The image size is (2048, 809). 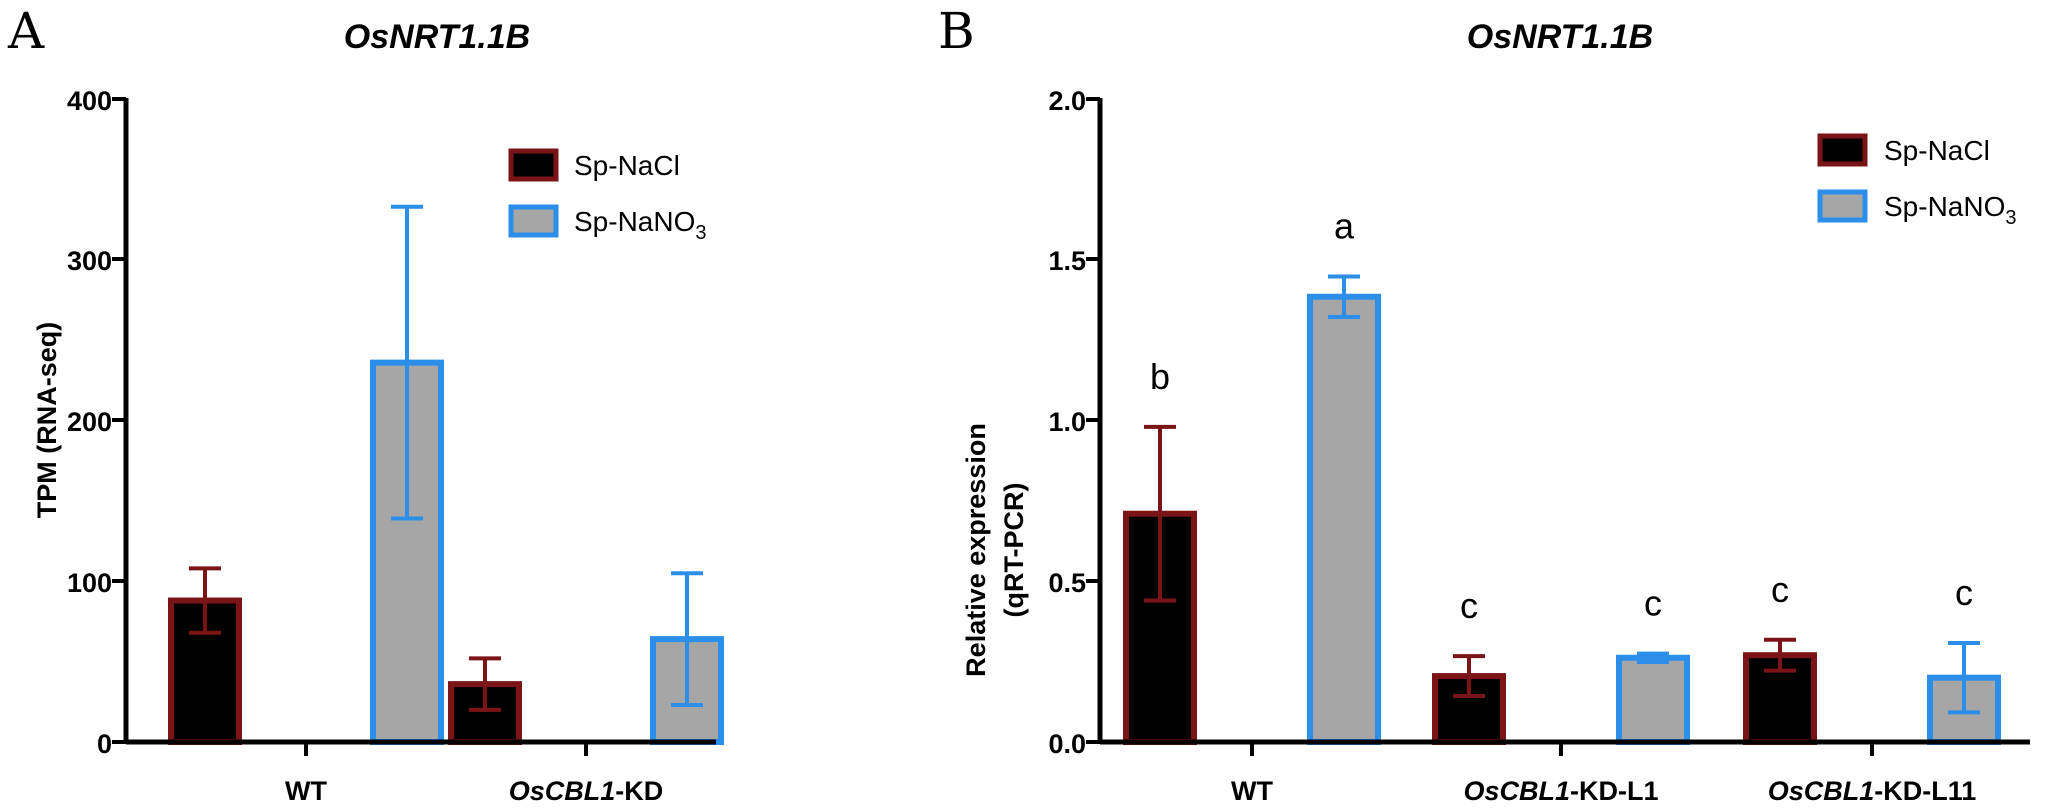 I want to click on panel-b-legend: Sp-NaCl Sp-NaNO3, so click(x=1917, y=181).